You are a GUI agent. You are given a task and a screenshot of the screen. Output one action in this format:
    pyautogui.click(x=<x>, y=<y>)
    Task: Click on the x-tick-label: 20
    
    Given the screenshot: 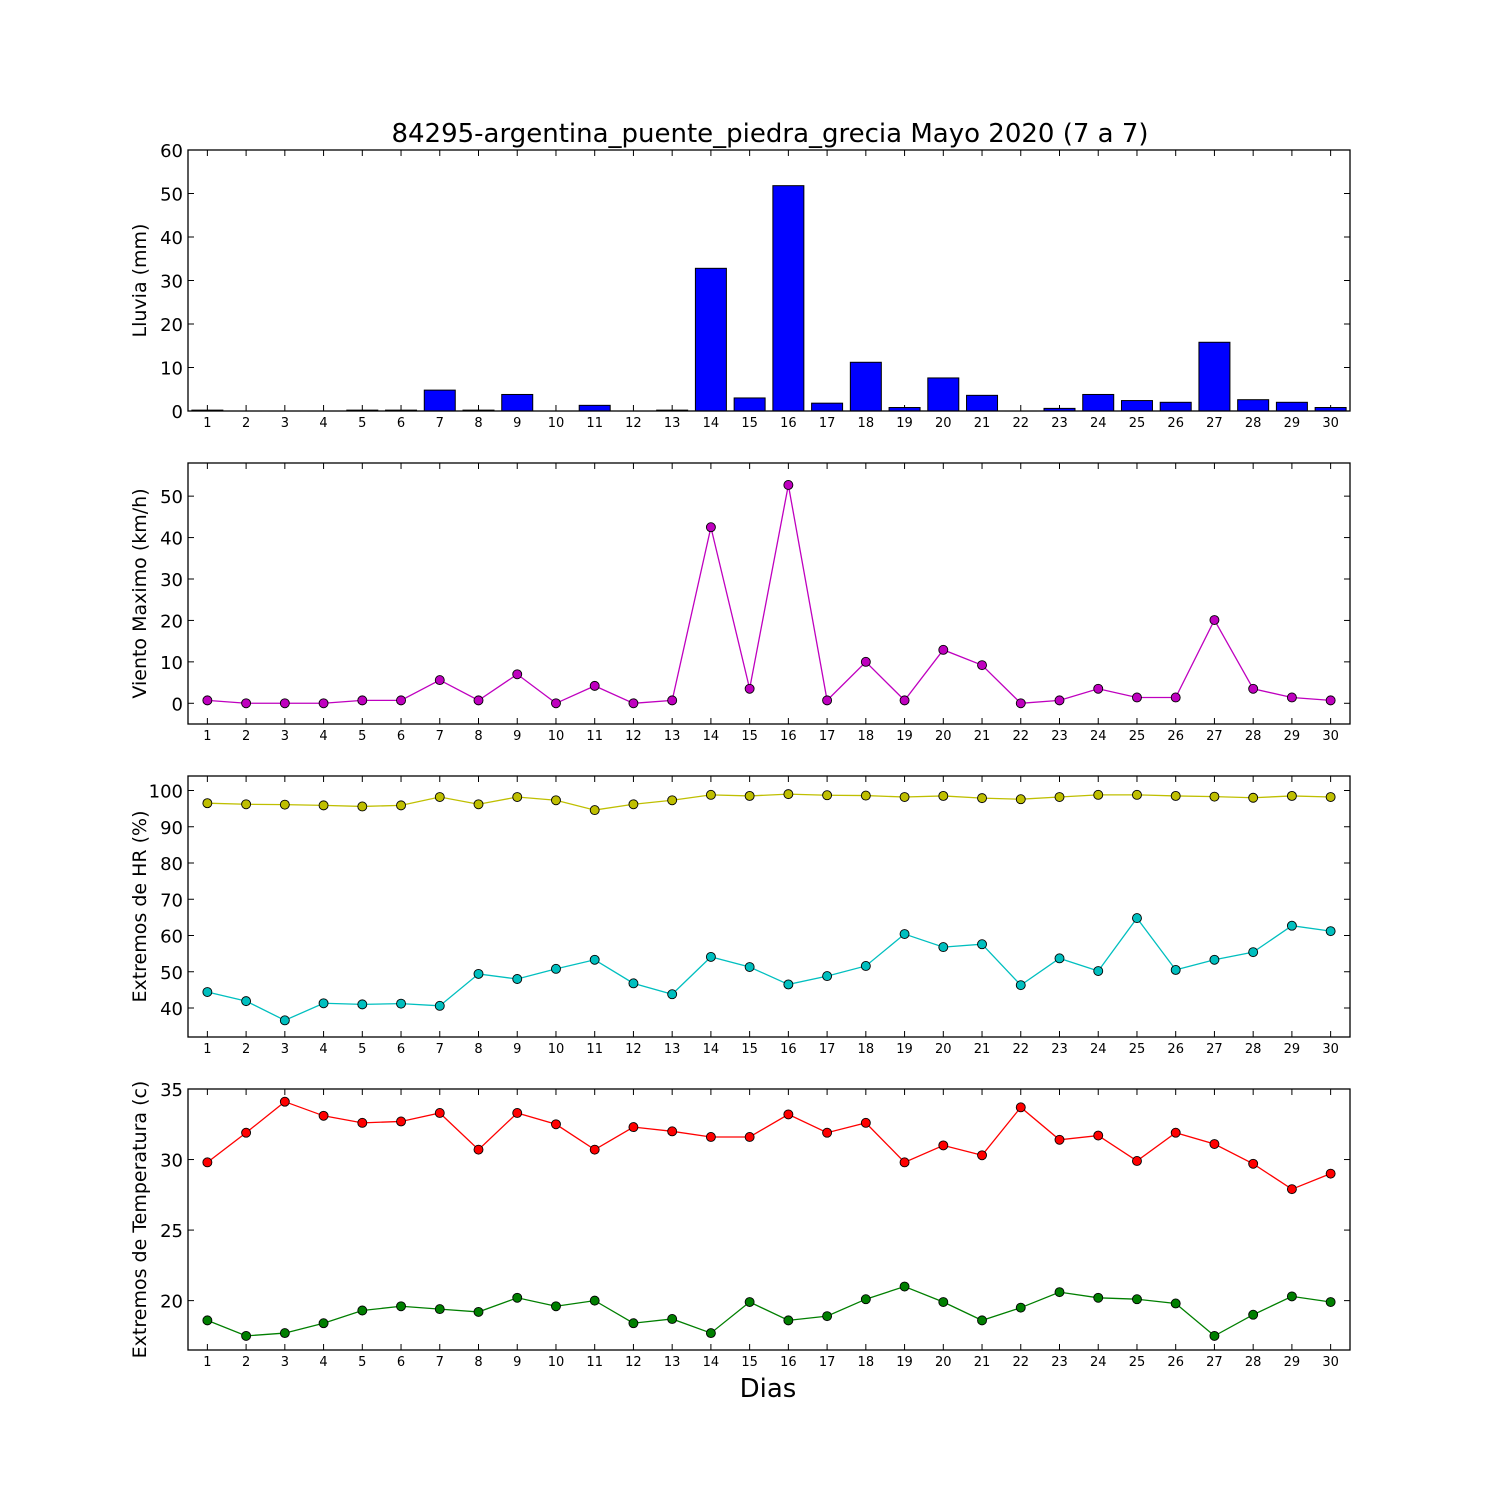 What is the action you would take?
    pyautogui.click(x=943, y=1362)
    